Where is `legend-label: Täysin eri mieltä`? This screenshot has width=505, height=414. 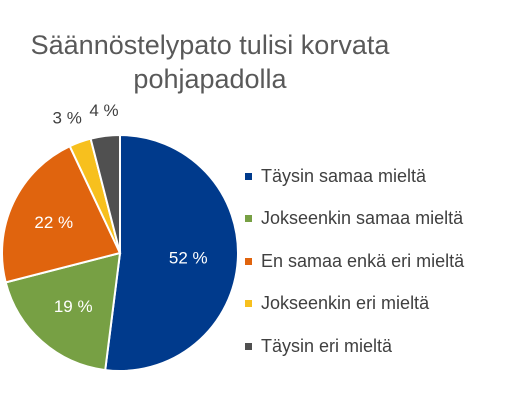
legend-label: Täysin eri mieltä is located at coordinates (327, 345).